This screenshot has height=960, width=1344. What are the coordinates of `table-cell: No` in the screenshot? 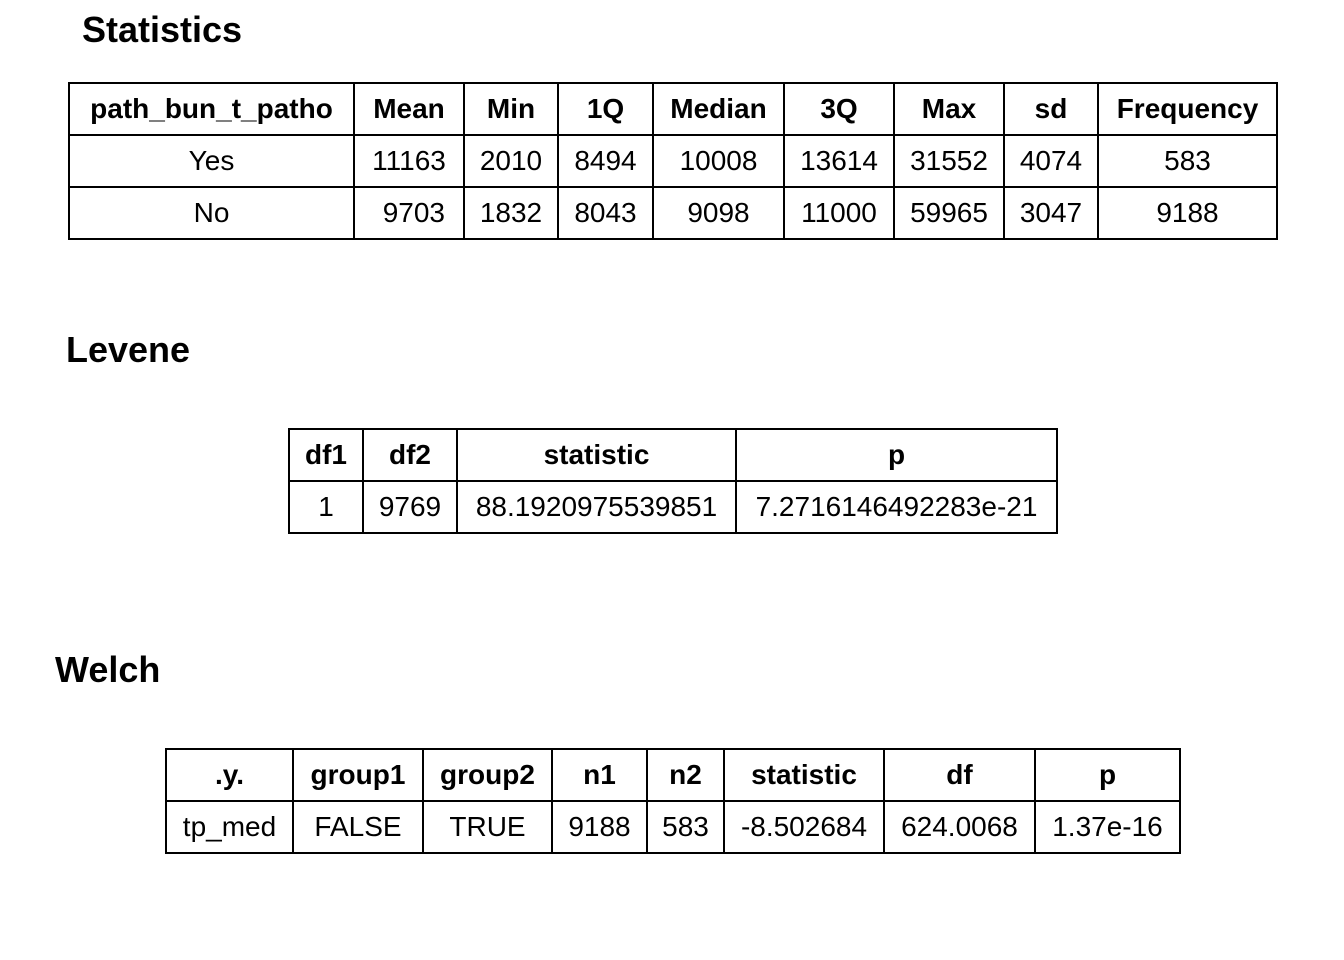 It's located at (211, 213).